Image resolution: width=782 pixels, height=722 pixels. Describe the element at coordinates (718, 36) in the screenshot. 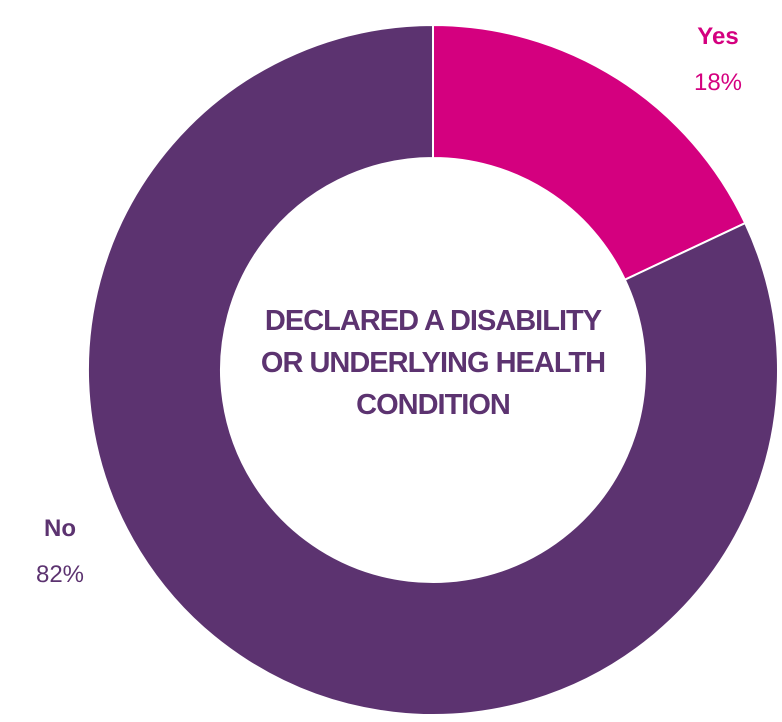

I see `slice-label: Yes` at that location.